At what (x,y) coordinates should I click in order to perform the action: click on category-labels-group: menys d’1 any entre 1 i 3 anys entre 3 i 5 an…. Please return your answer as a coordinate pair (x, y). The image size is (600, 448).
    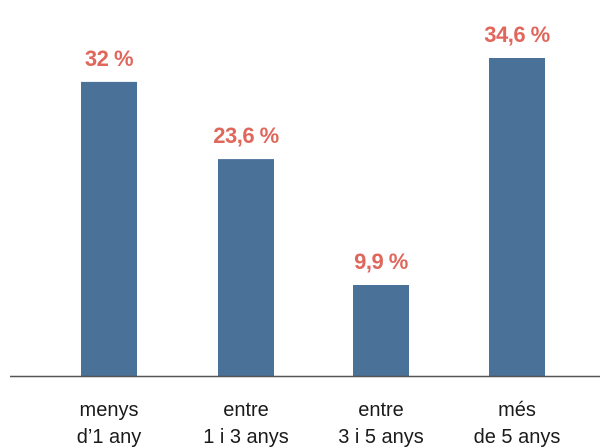
    Looking at the image, I should click on (319, 423).